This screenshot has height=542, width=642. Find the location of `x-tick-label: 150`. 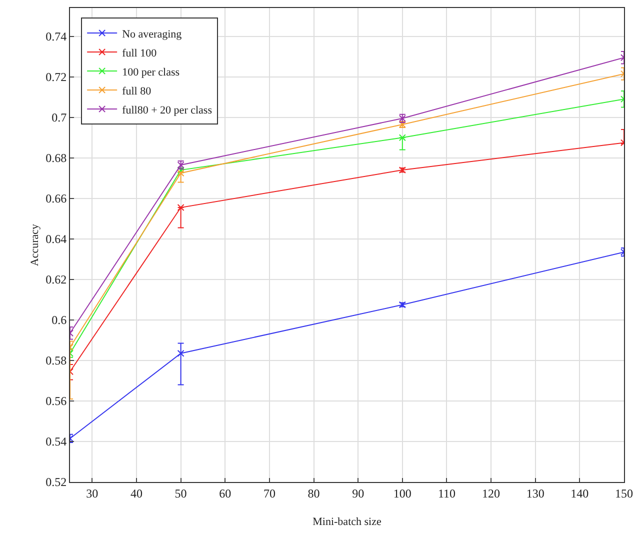

x-tick-label: 150 is located at coordinates (624, 493).